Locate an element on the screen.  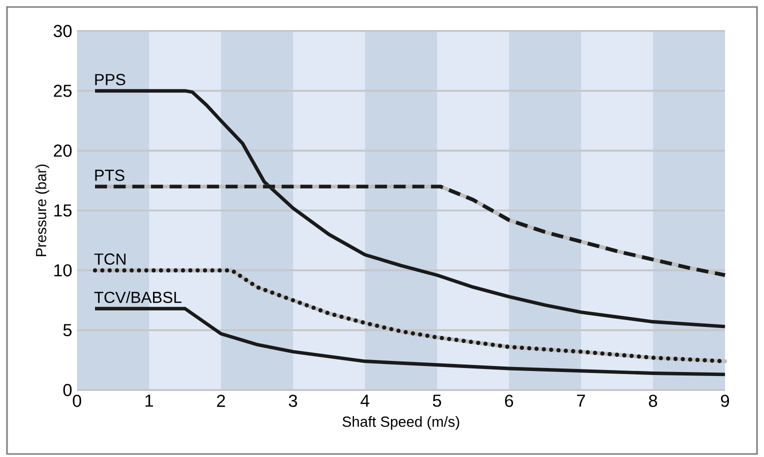
y-tick-label: 20 is located at coordinates (63, 150).